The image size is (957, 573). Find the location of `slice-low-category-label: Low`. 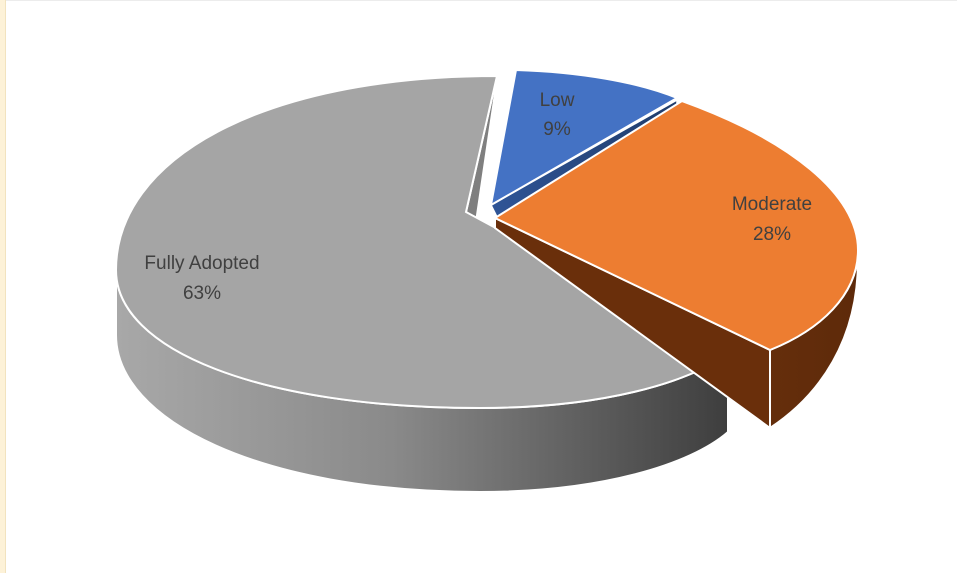

slice-low-category-label: Low is located at coordinates (557, 100).